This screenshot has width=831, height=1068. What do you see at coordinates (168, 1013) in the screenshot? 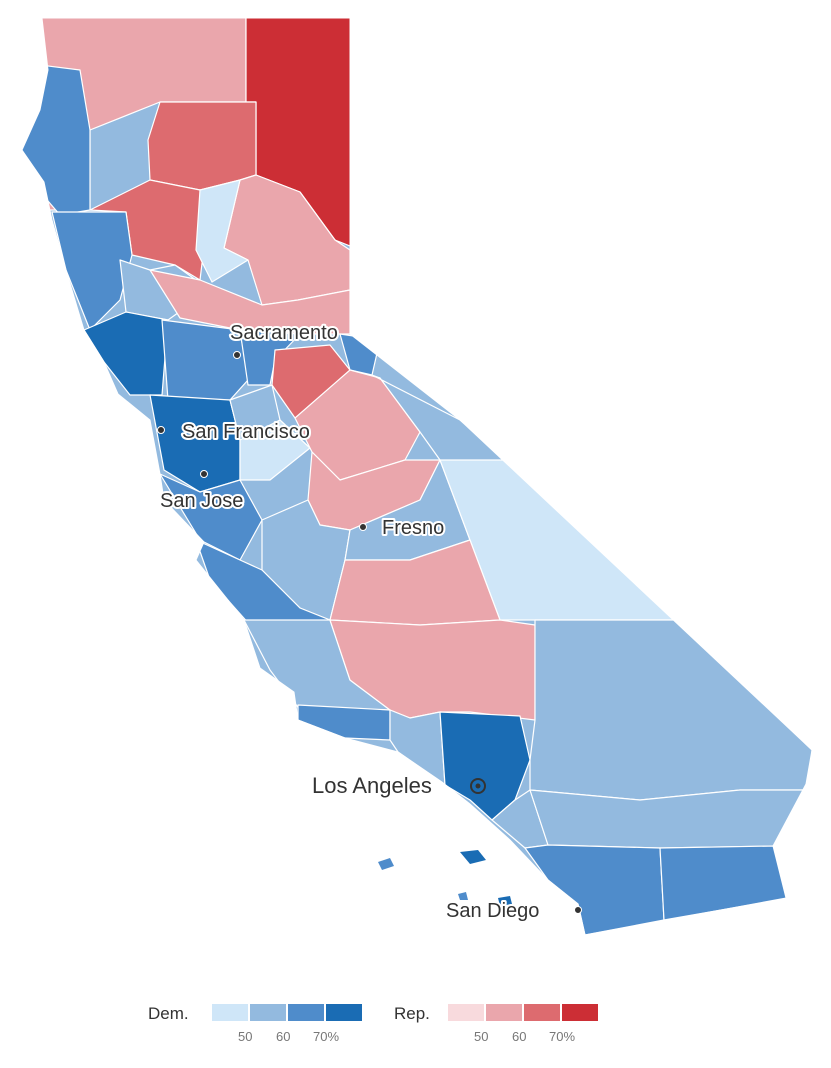
I see `legend-dem-label: Dem.` at bounding box center [168, 1013].